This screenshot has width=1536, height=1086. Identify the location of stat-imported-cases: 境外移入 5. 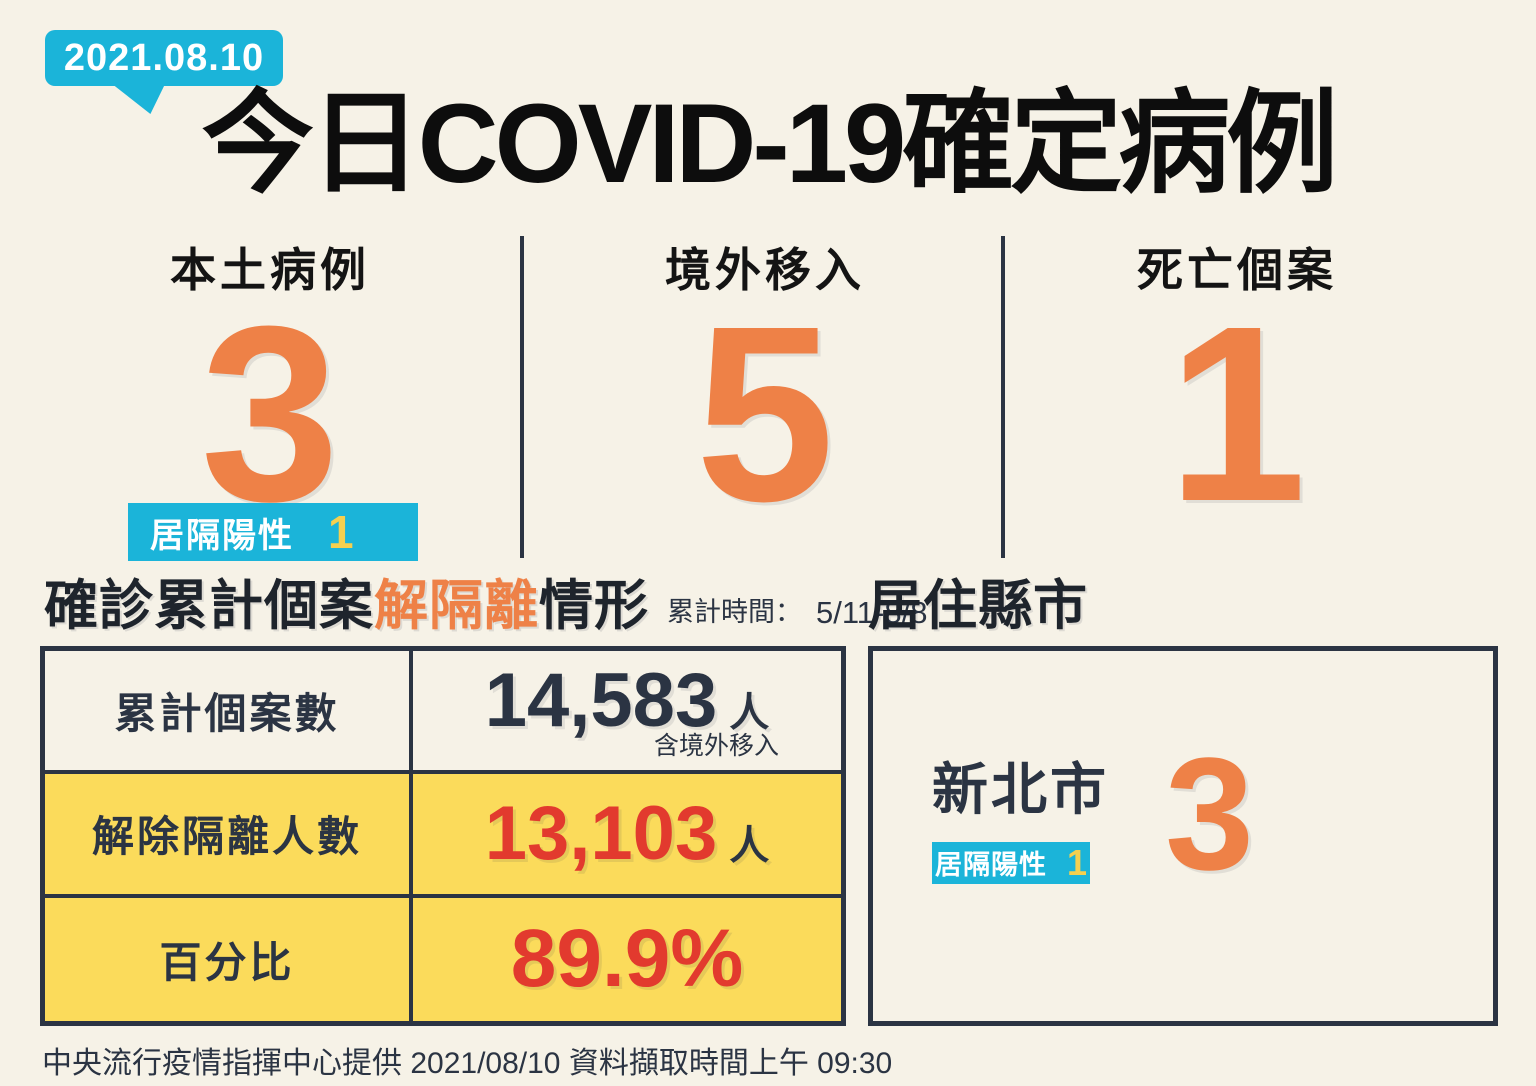
(765, 393).